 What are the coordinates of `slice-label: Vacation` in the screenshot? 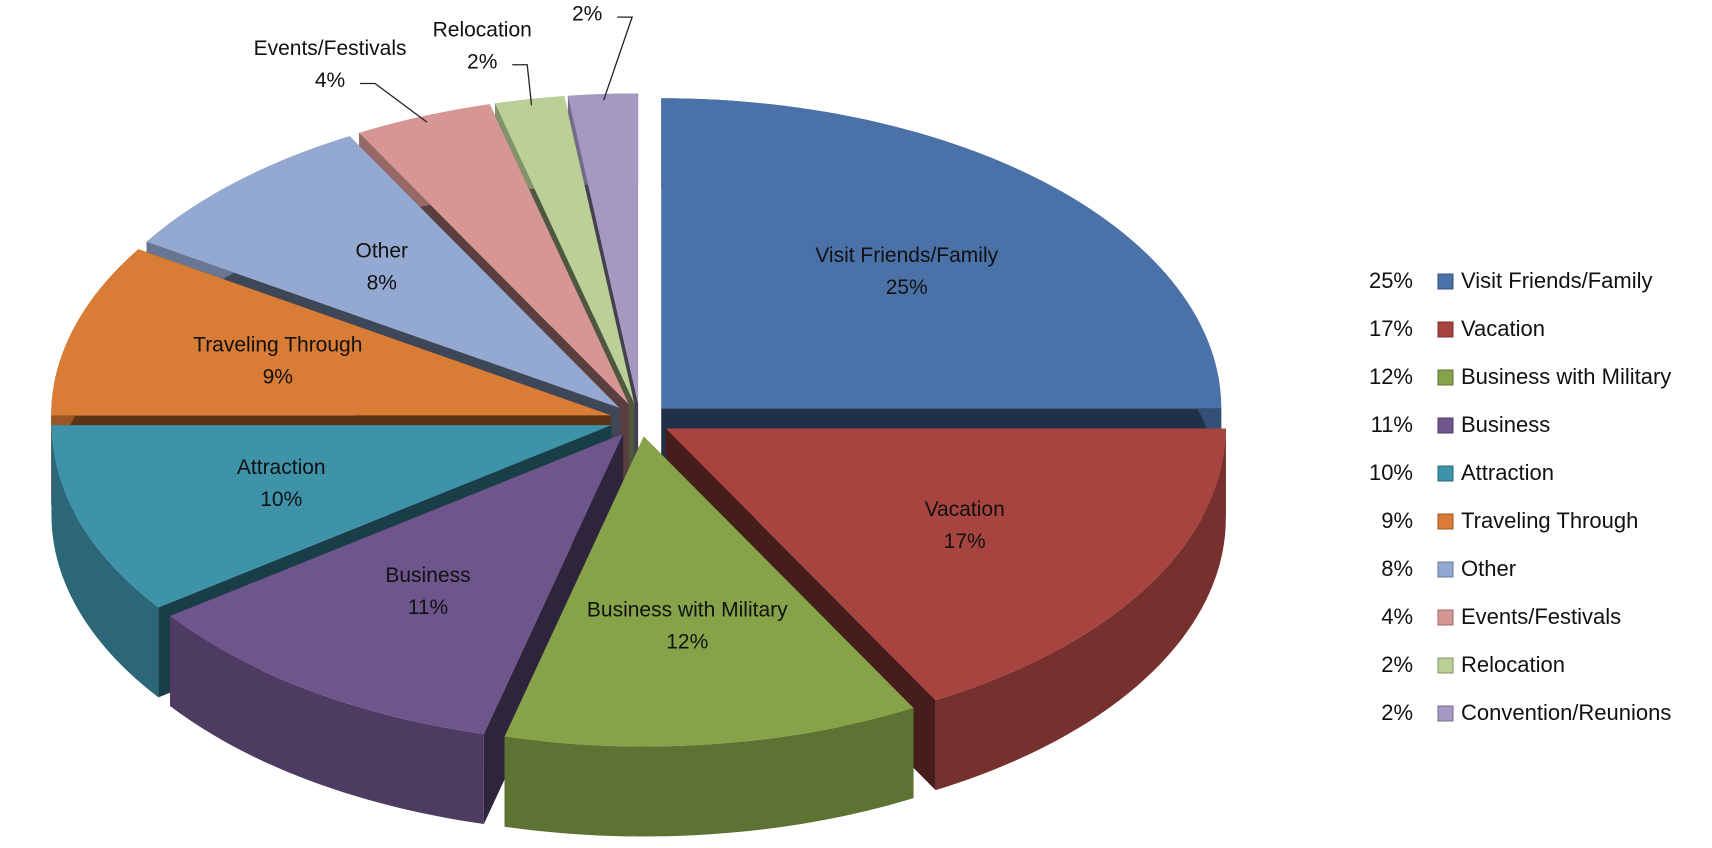 It's located at (965, 509).